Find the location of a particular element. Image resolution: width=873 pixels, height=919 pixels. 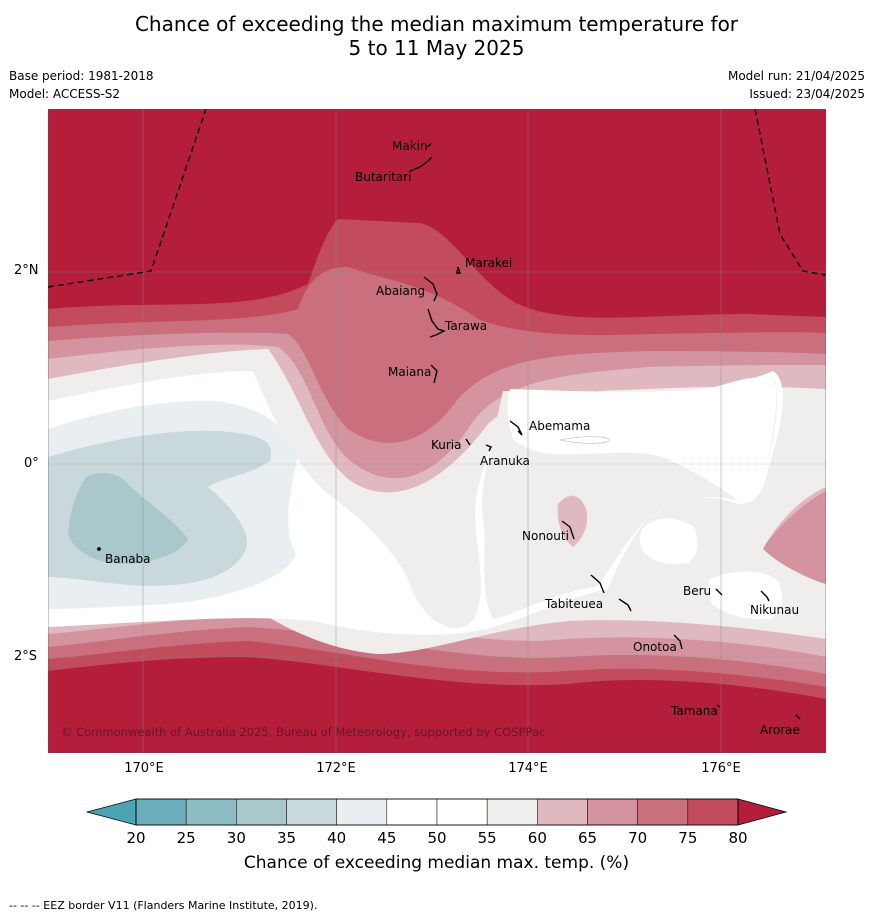

label-makin: Makin is located at coordinates (410, 146).